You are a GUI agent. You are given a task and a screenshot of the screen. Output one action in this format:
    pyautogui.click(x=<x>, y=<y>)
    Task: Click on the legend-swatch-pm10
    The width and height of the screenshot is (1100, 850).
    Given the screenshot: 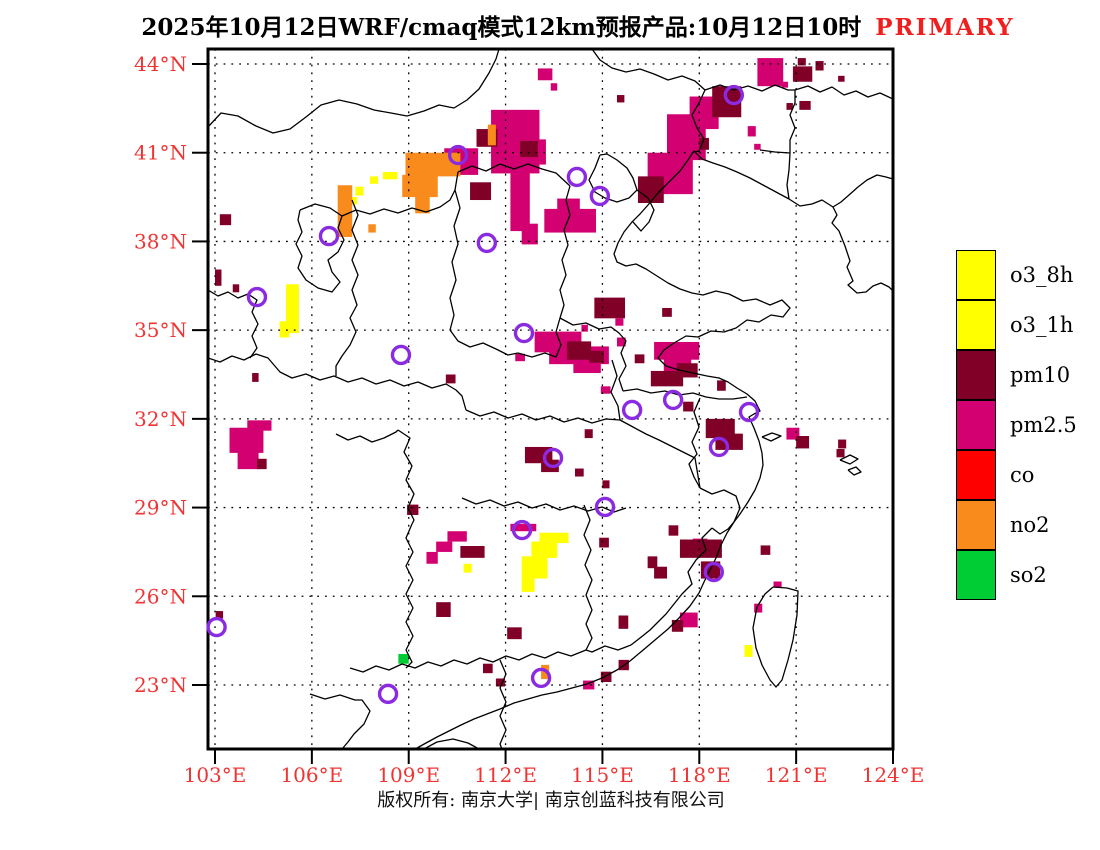 What is the action you would take?
    pyautogui.click(x=976, y=374)
    